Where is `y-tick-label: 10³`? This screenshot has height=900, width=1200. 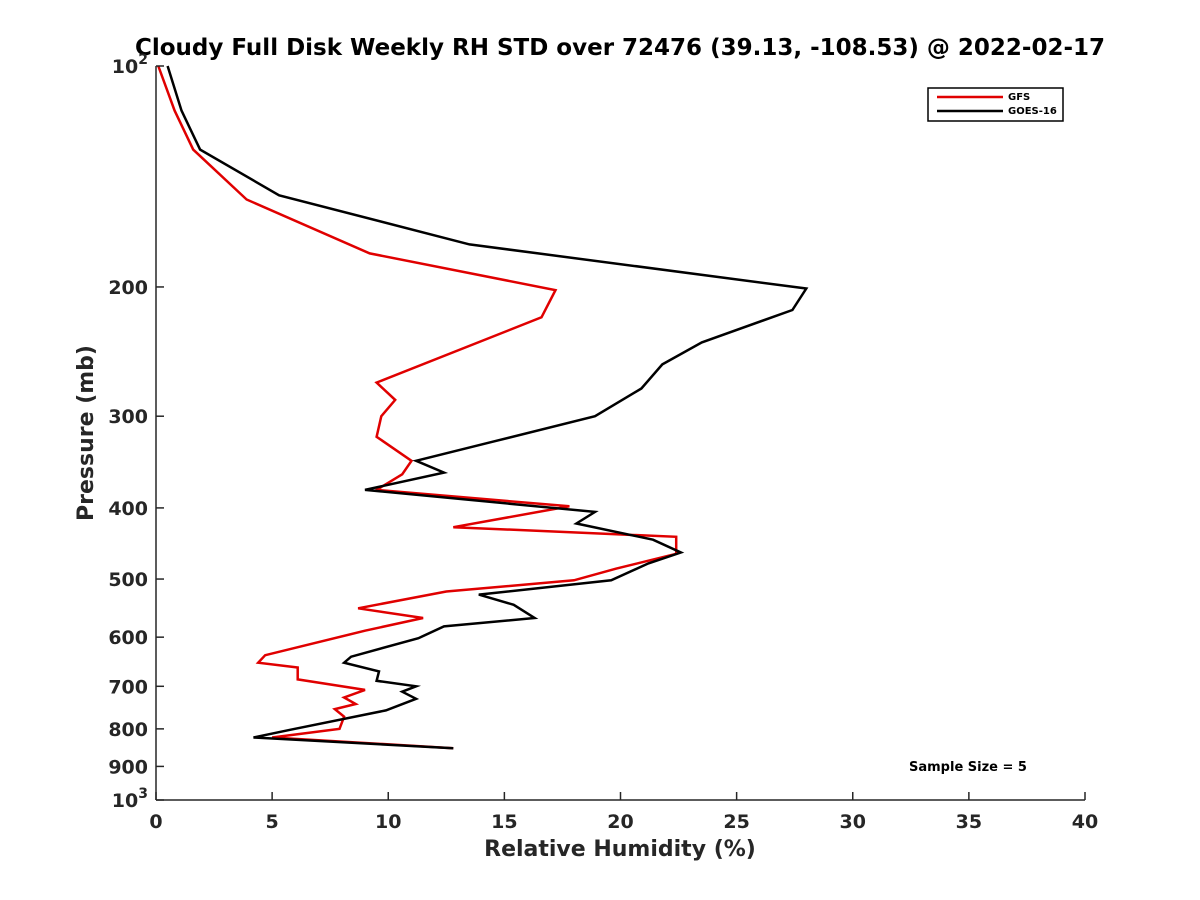 y-tick-label: 10³ is located at coordinates (130, 799).